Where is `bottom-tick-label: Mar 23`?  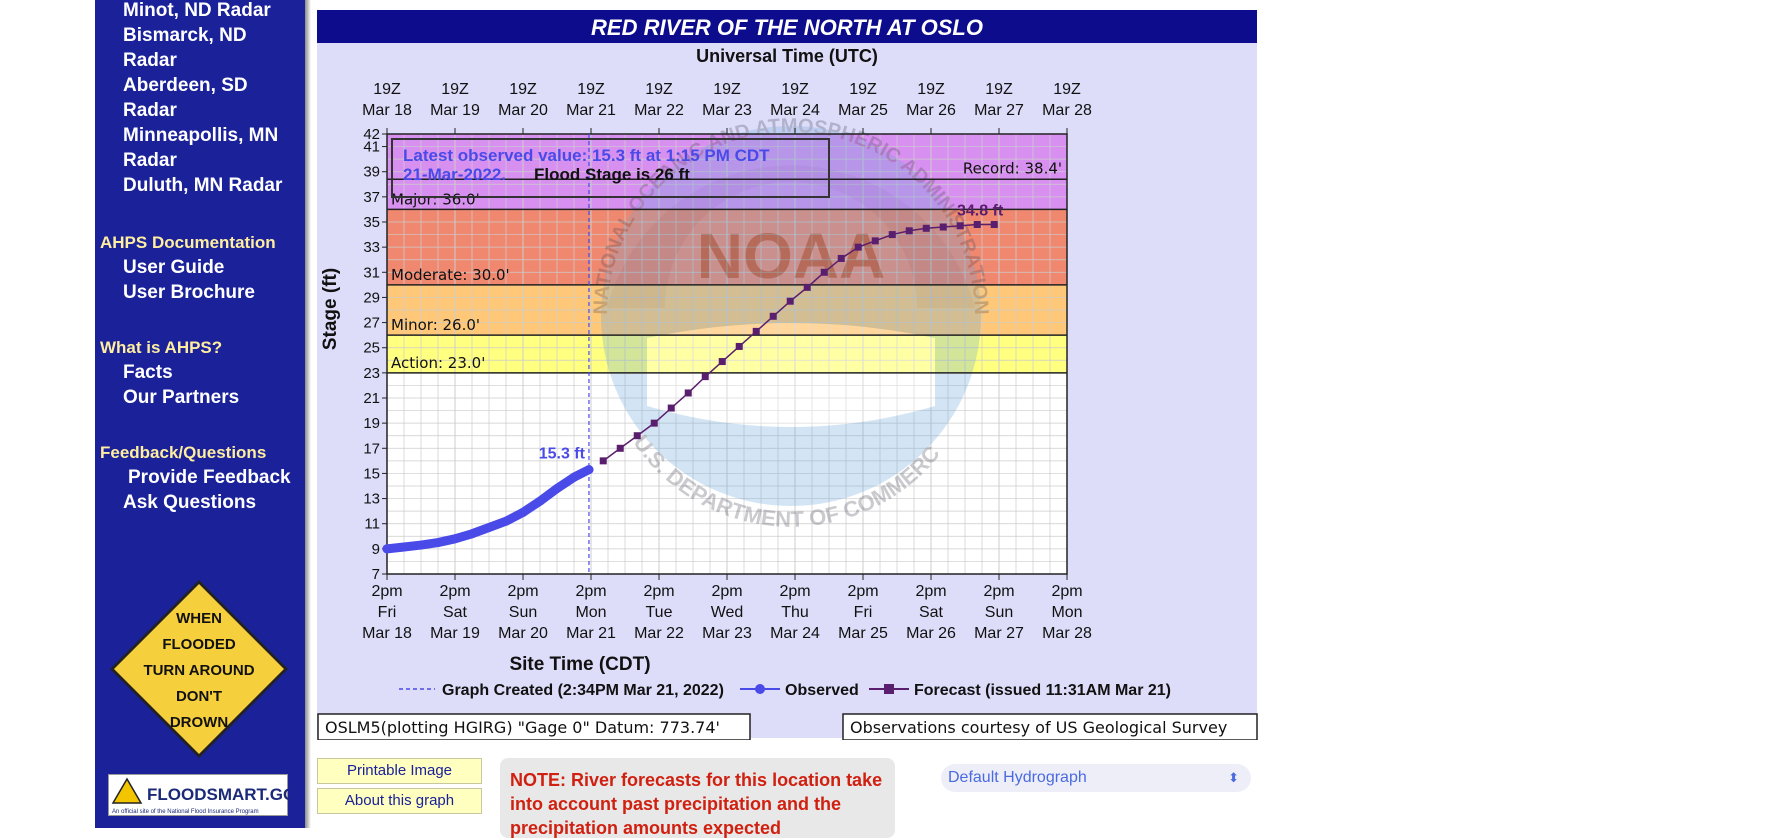
bottom-tick-label: Mar 23 is located at coordinates (727, 633).